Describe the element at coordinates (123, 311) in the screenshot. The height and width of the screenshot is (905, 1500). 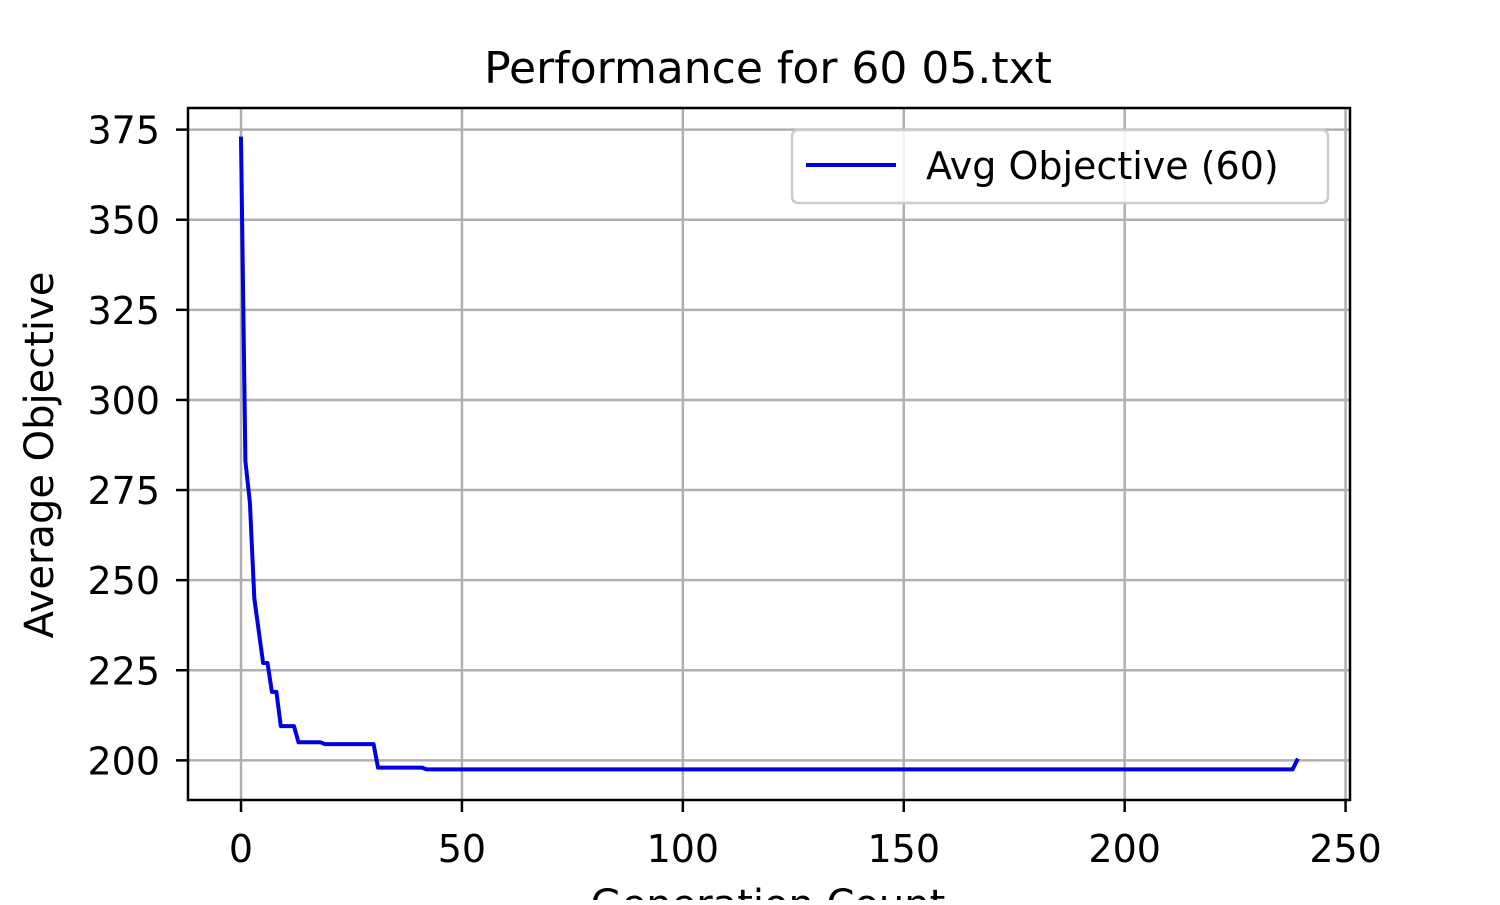
I see `y-tick-label: 325` at that location.